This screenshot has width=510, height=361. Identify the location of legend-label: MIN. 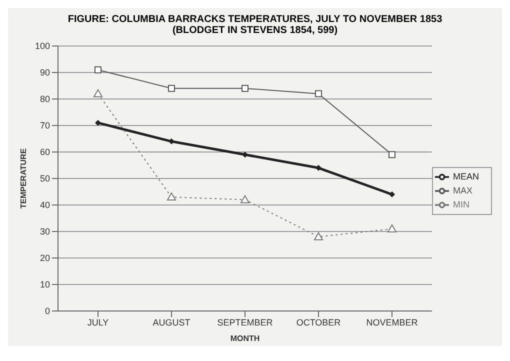
(461, 204).